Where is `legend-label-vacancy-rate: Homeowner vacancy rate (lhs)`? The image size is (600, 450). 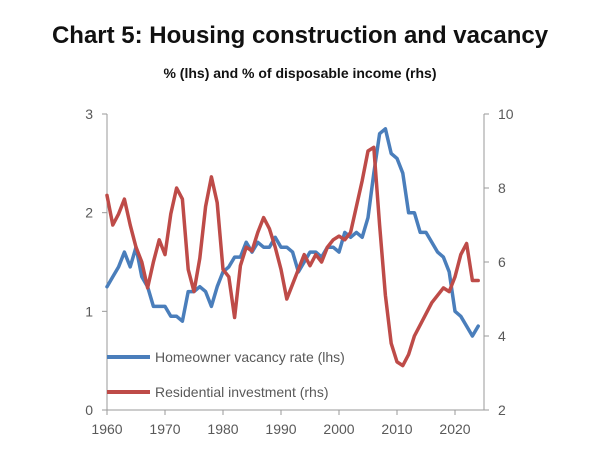 legend-label-vacancy-rate: Homeowner vacancy rate (lhs) is located at coordinates (250, 357).